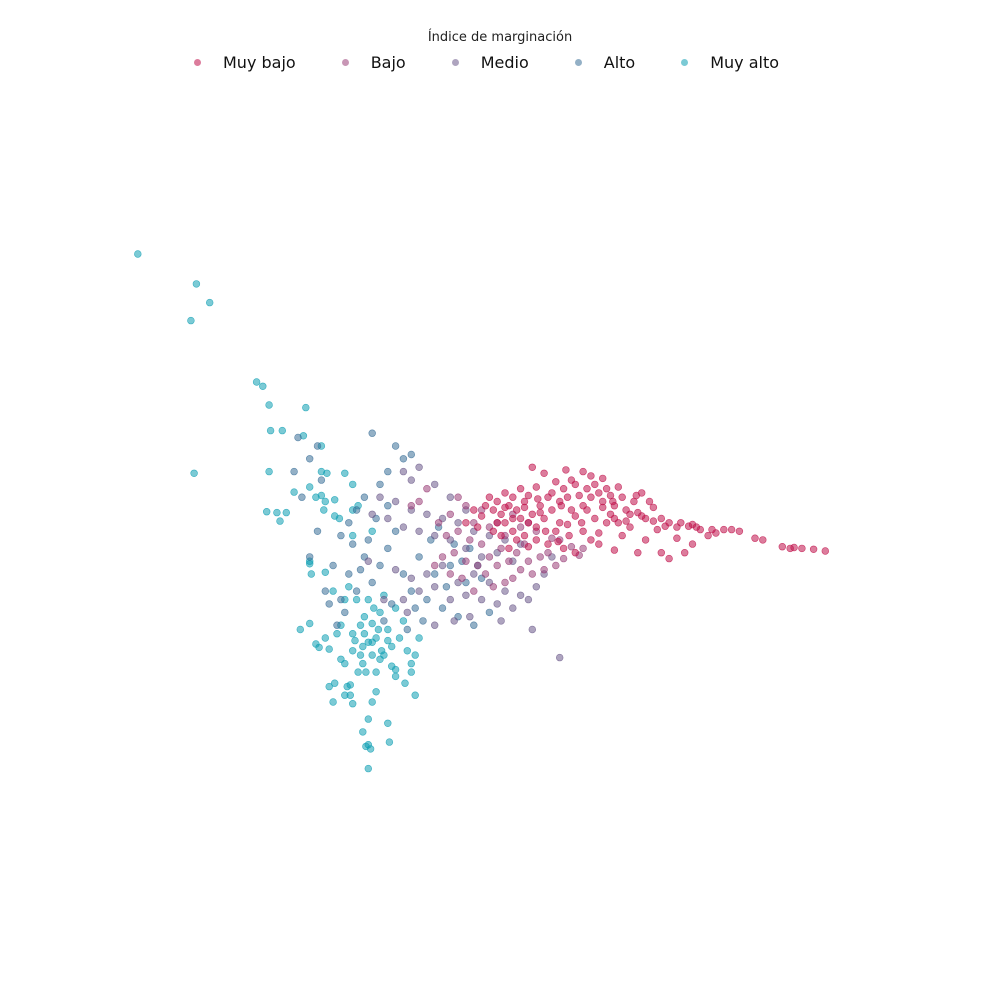 Image resolution: width=1000 pixels, height=1000 pixels. I want to click on legend-item: Muy alto, so click(726, 62).